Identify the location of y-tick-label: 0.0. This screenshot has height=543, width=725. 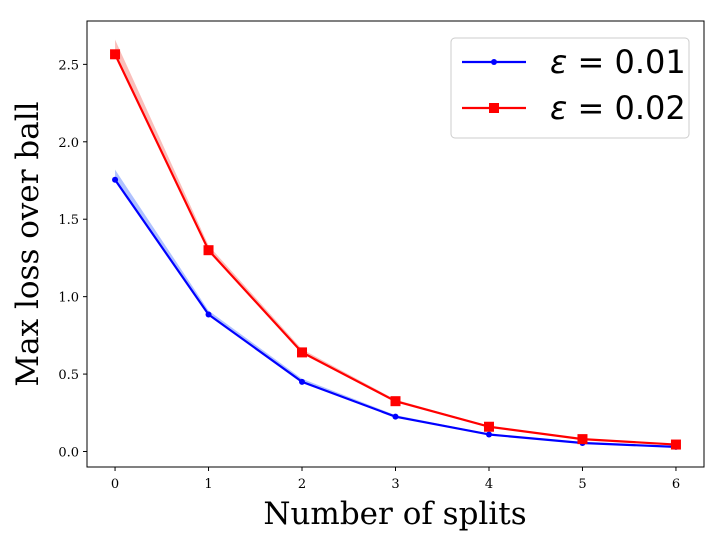
(68, 453).